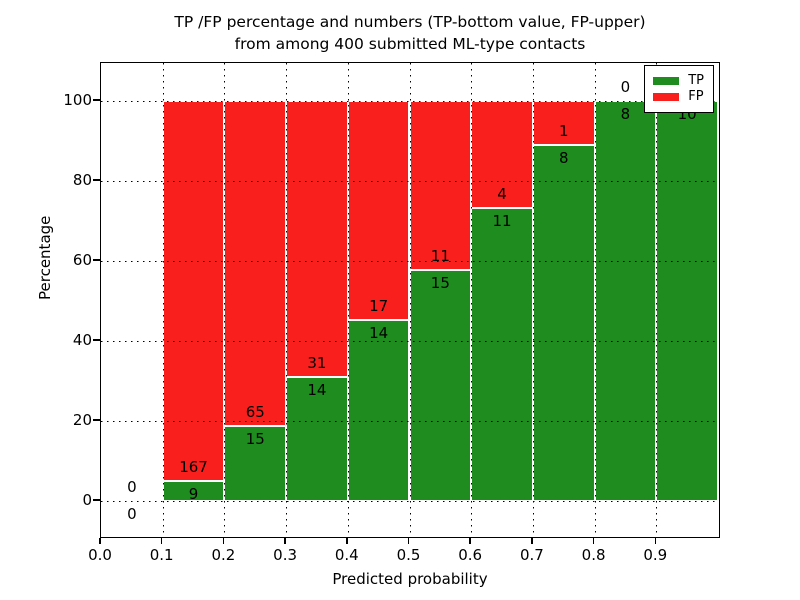 The image size is (800, 600). I want to click on bar-count-label-fp: 11, so click(440, 256).